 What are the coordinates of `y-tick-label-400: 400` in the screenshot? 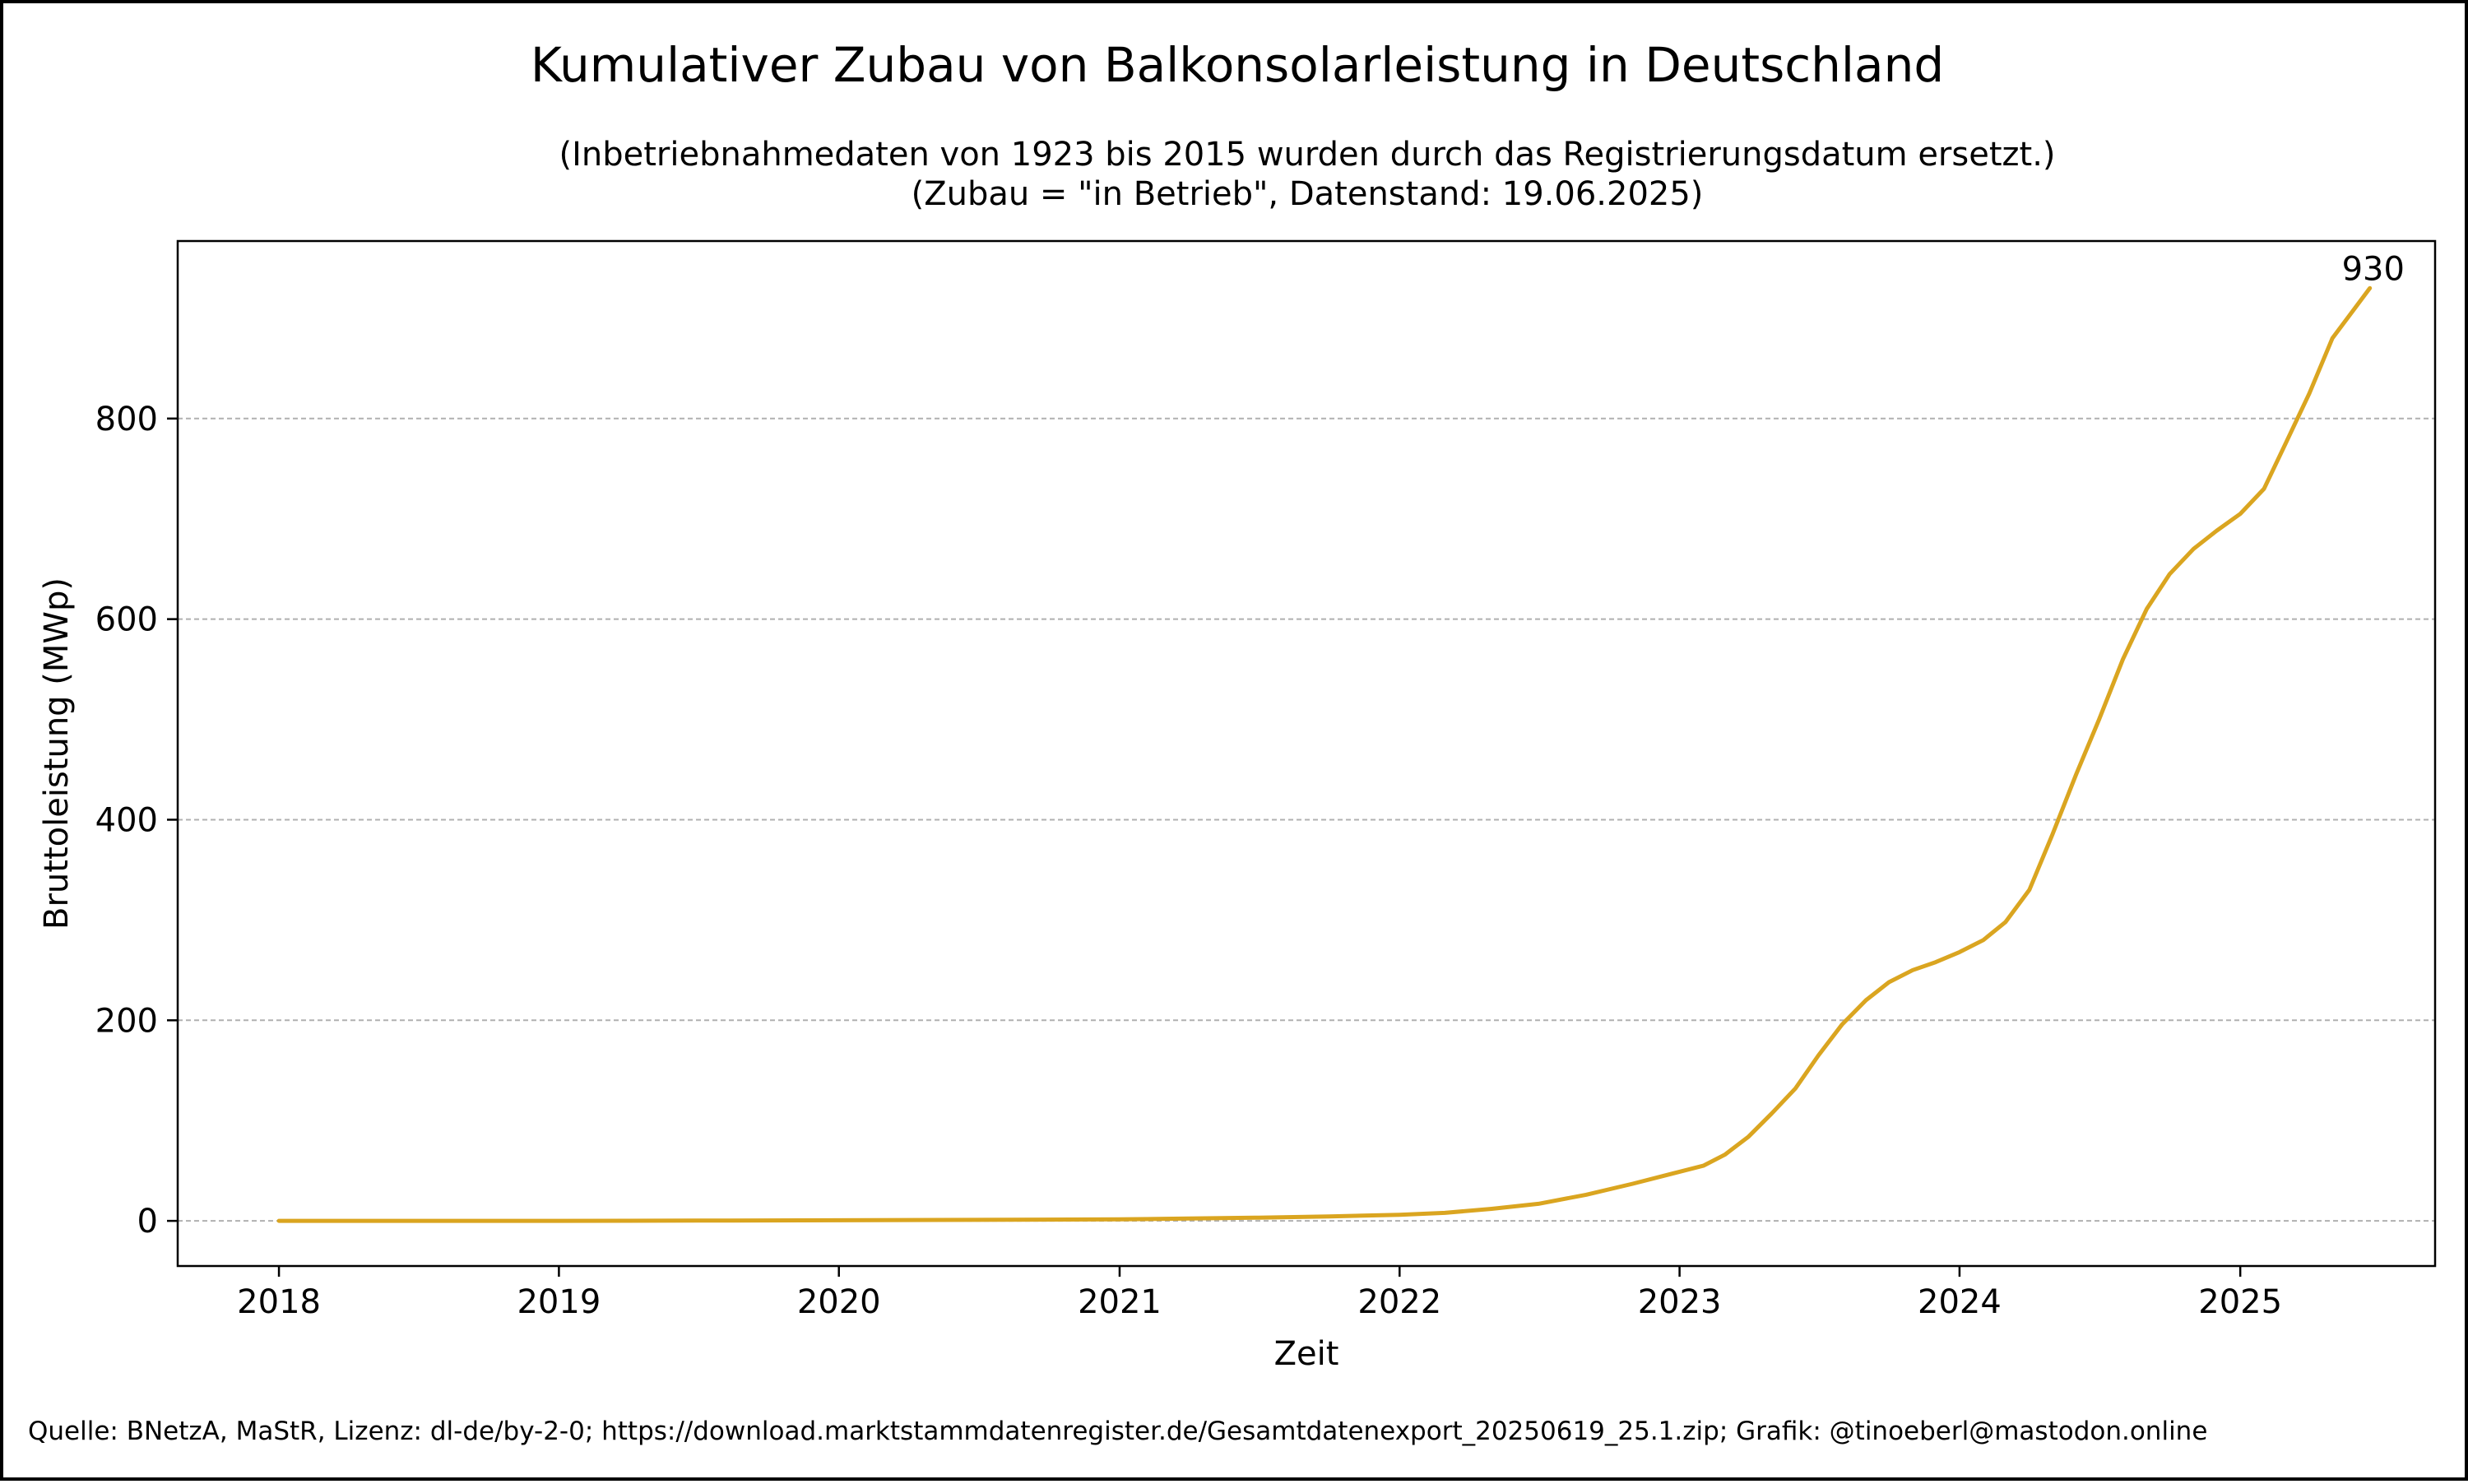 It's located at (126, 820).